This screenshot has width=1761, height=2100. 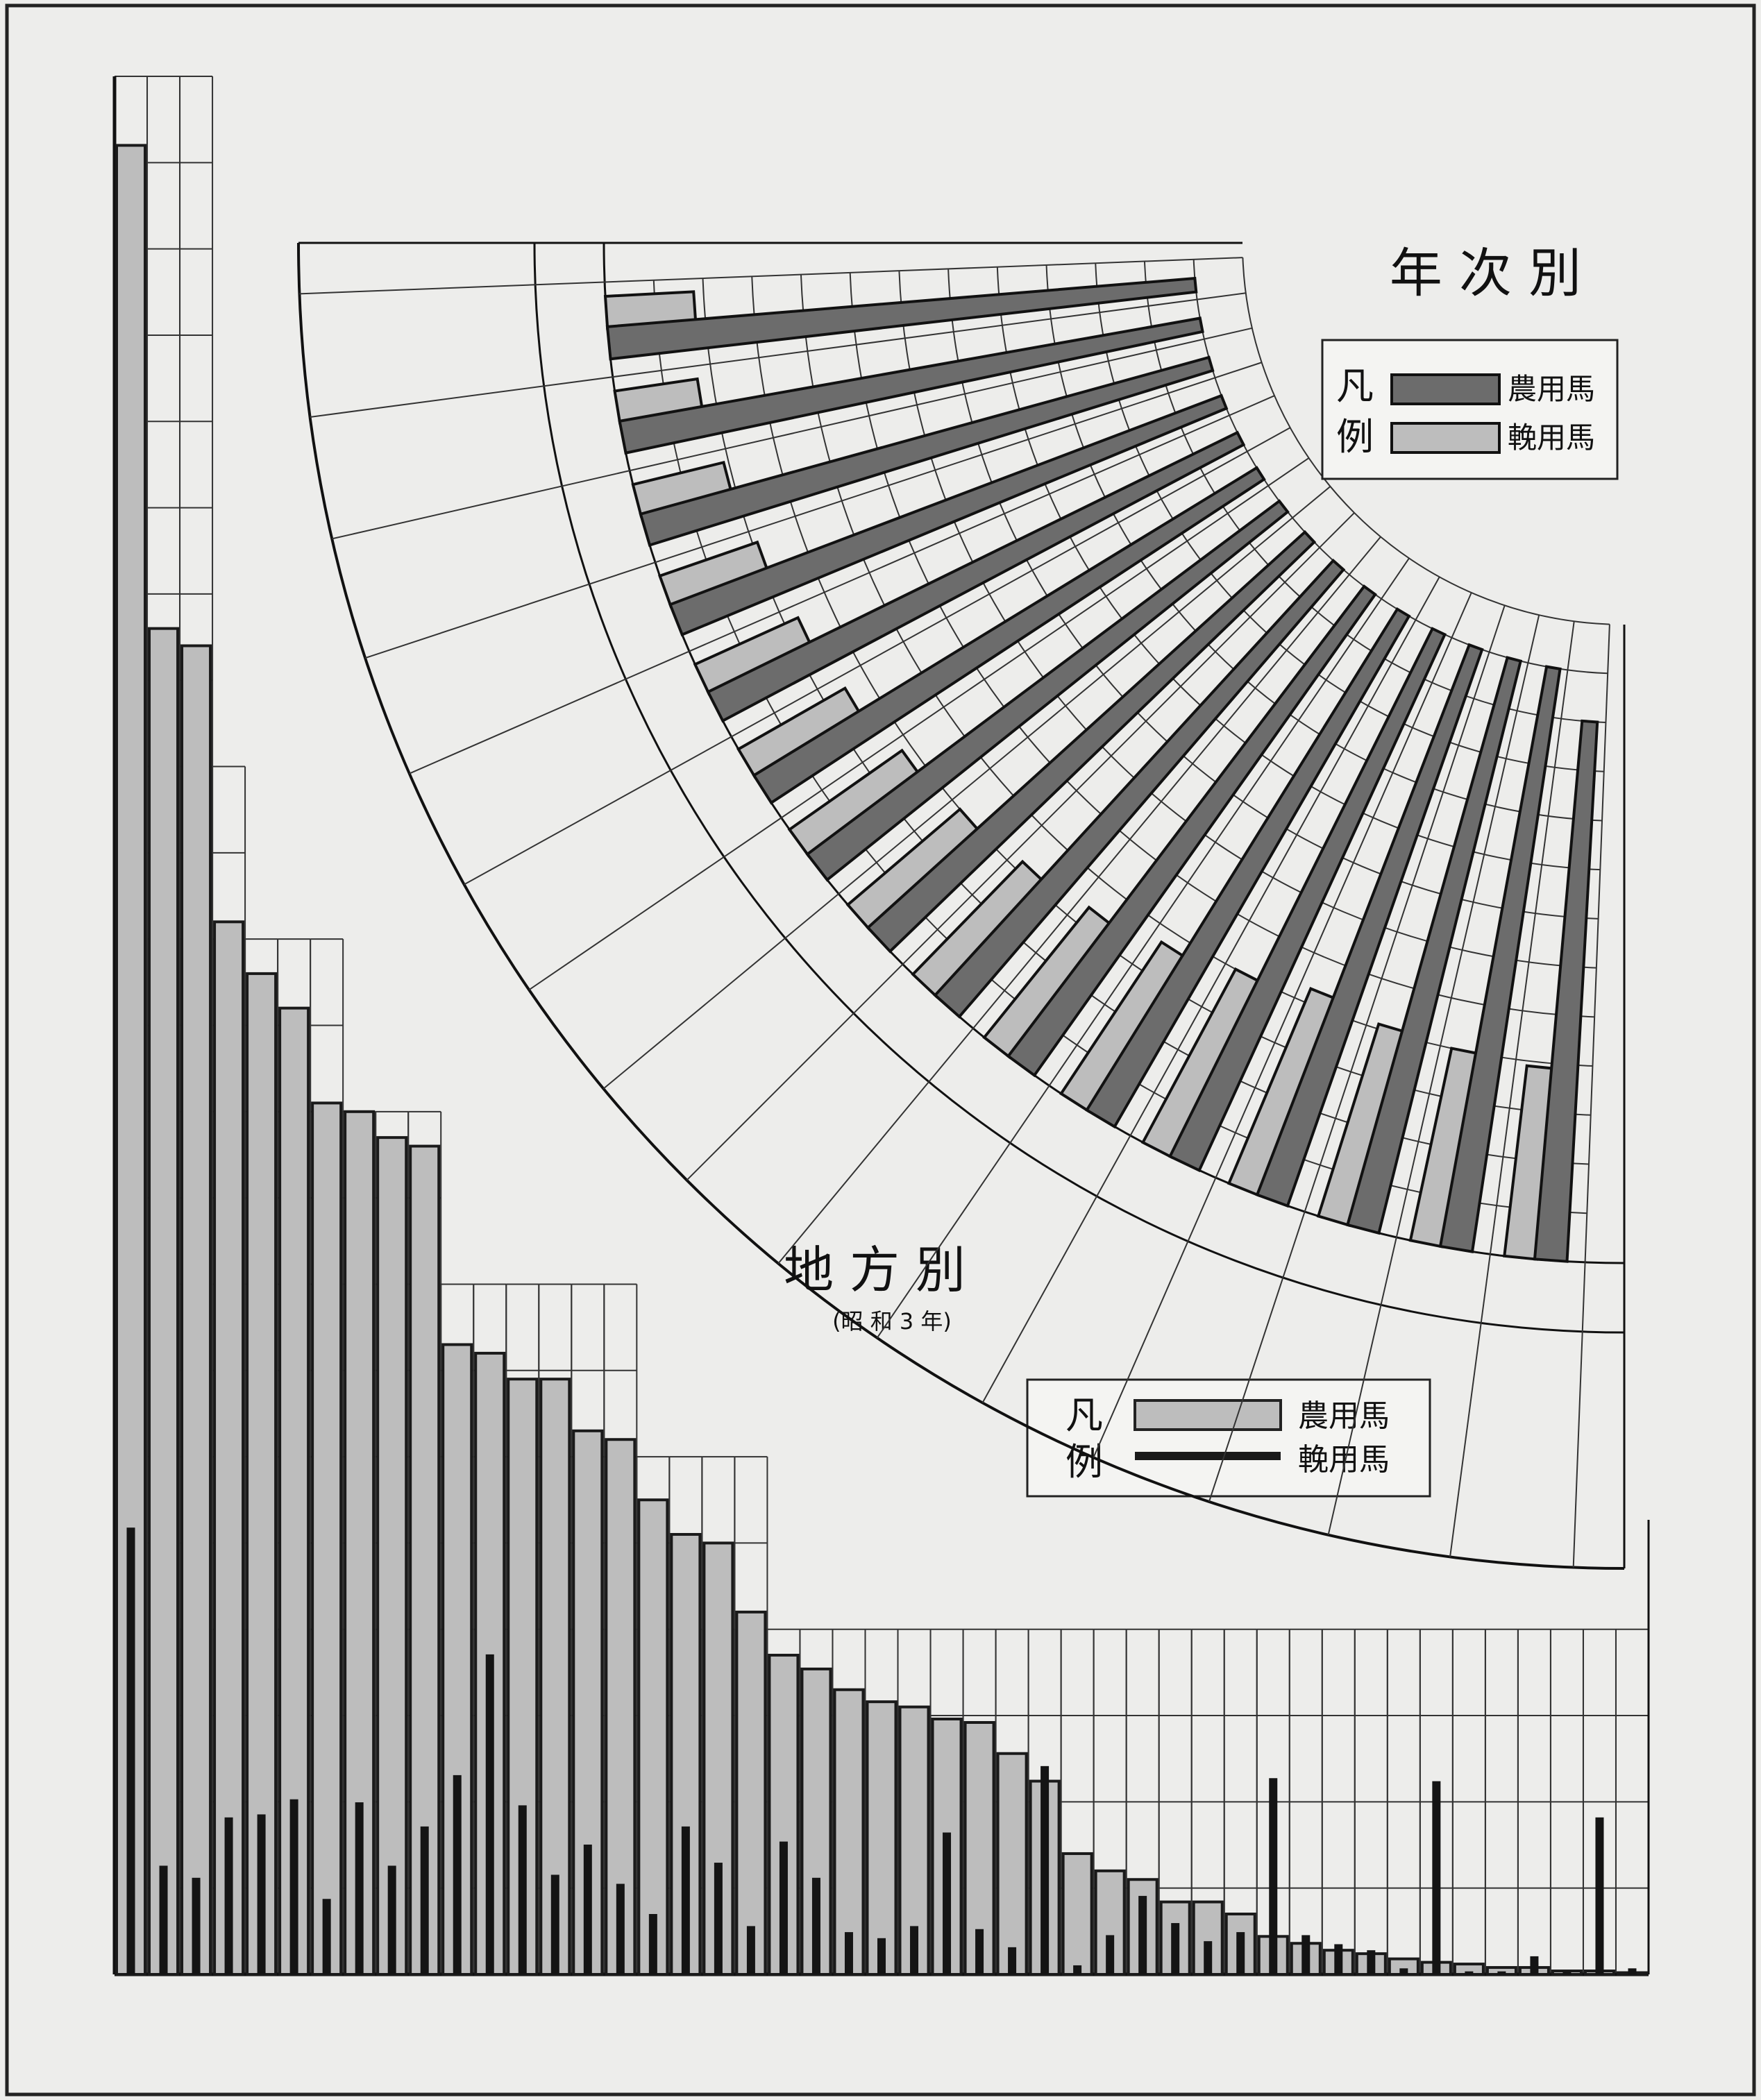 I want to click on regional-title: 地 方 別, so click(x=875, y=1270).